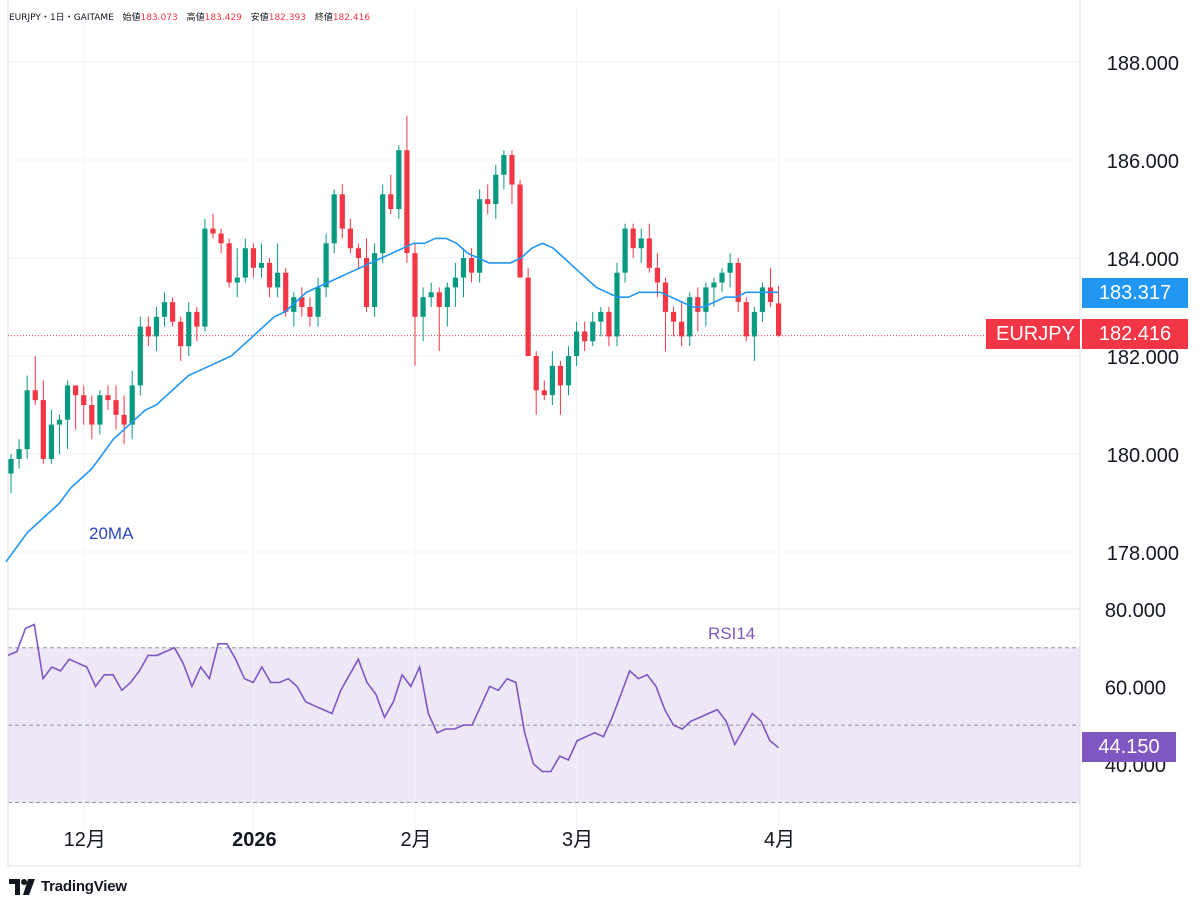  What do you see at coordinates (415, 840) in the screenshot?
I see `time-axis-label: 2月` at bounding box center [415, 840].